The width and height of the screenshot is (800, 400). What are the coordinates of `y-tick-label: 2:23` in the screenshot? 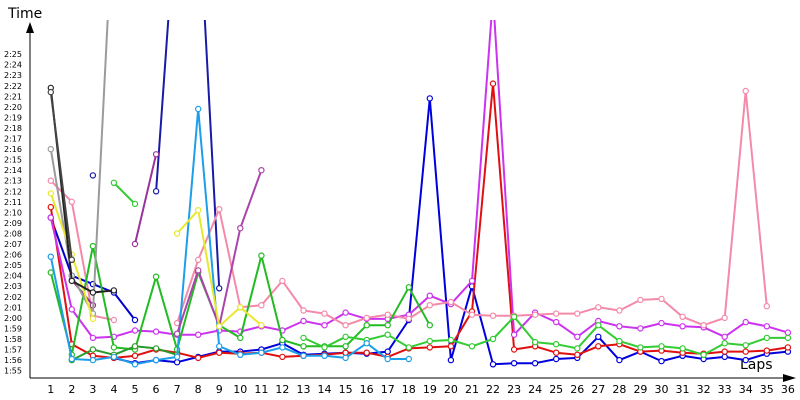 It's located at (13, 75).